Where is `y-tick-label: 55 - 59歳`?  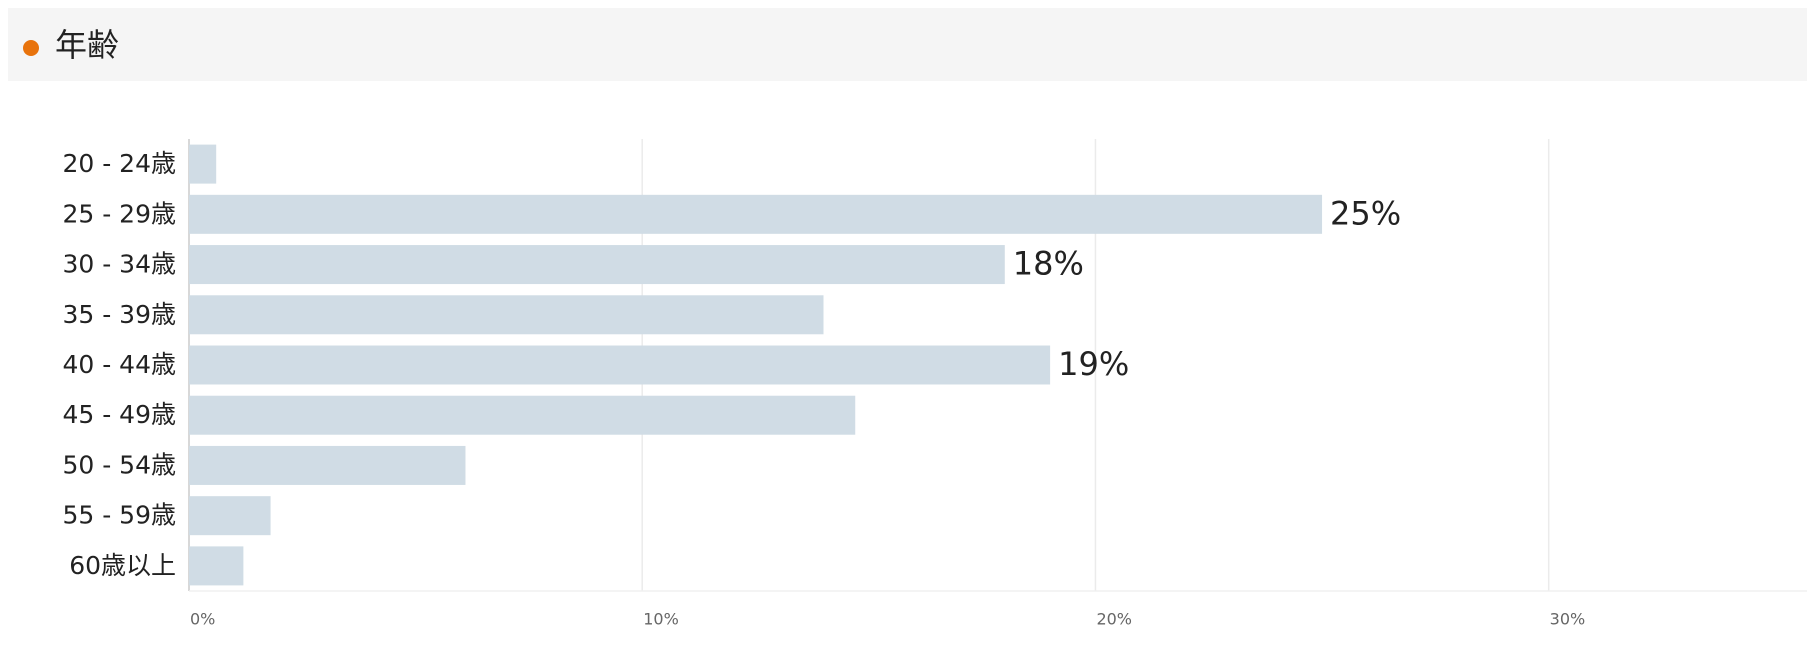
y-tick-label: 55 - 59歳 is located at coordinates (119, 515).